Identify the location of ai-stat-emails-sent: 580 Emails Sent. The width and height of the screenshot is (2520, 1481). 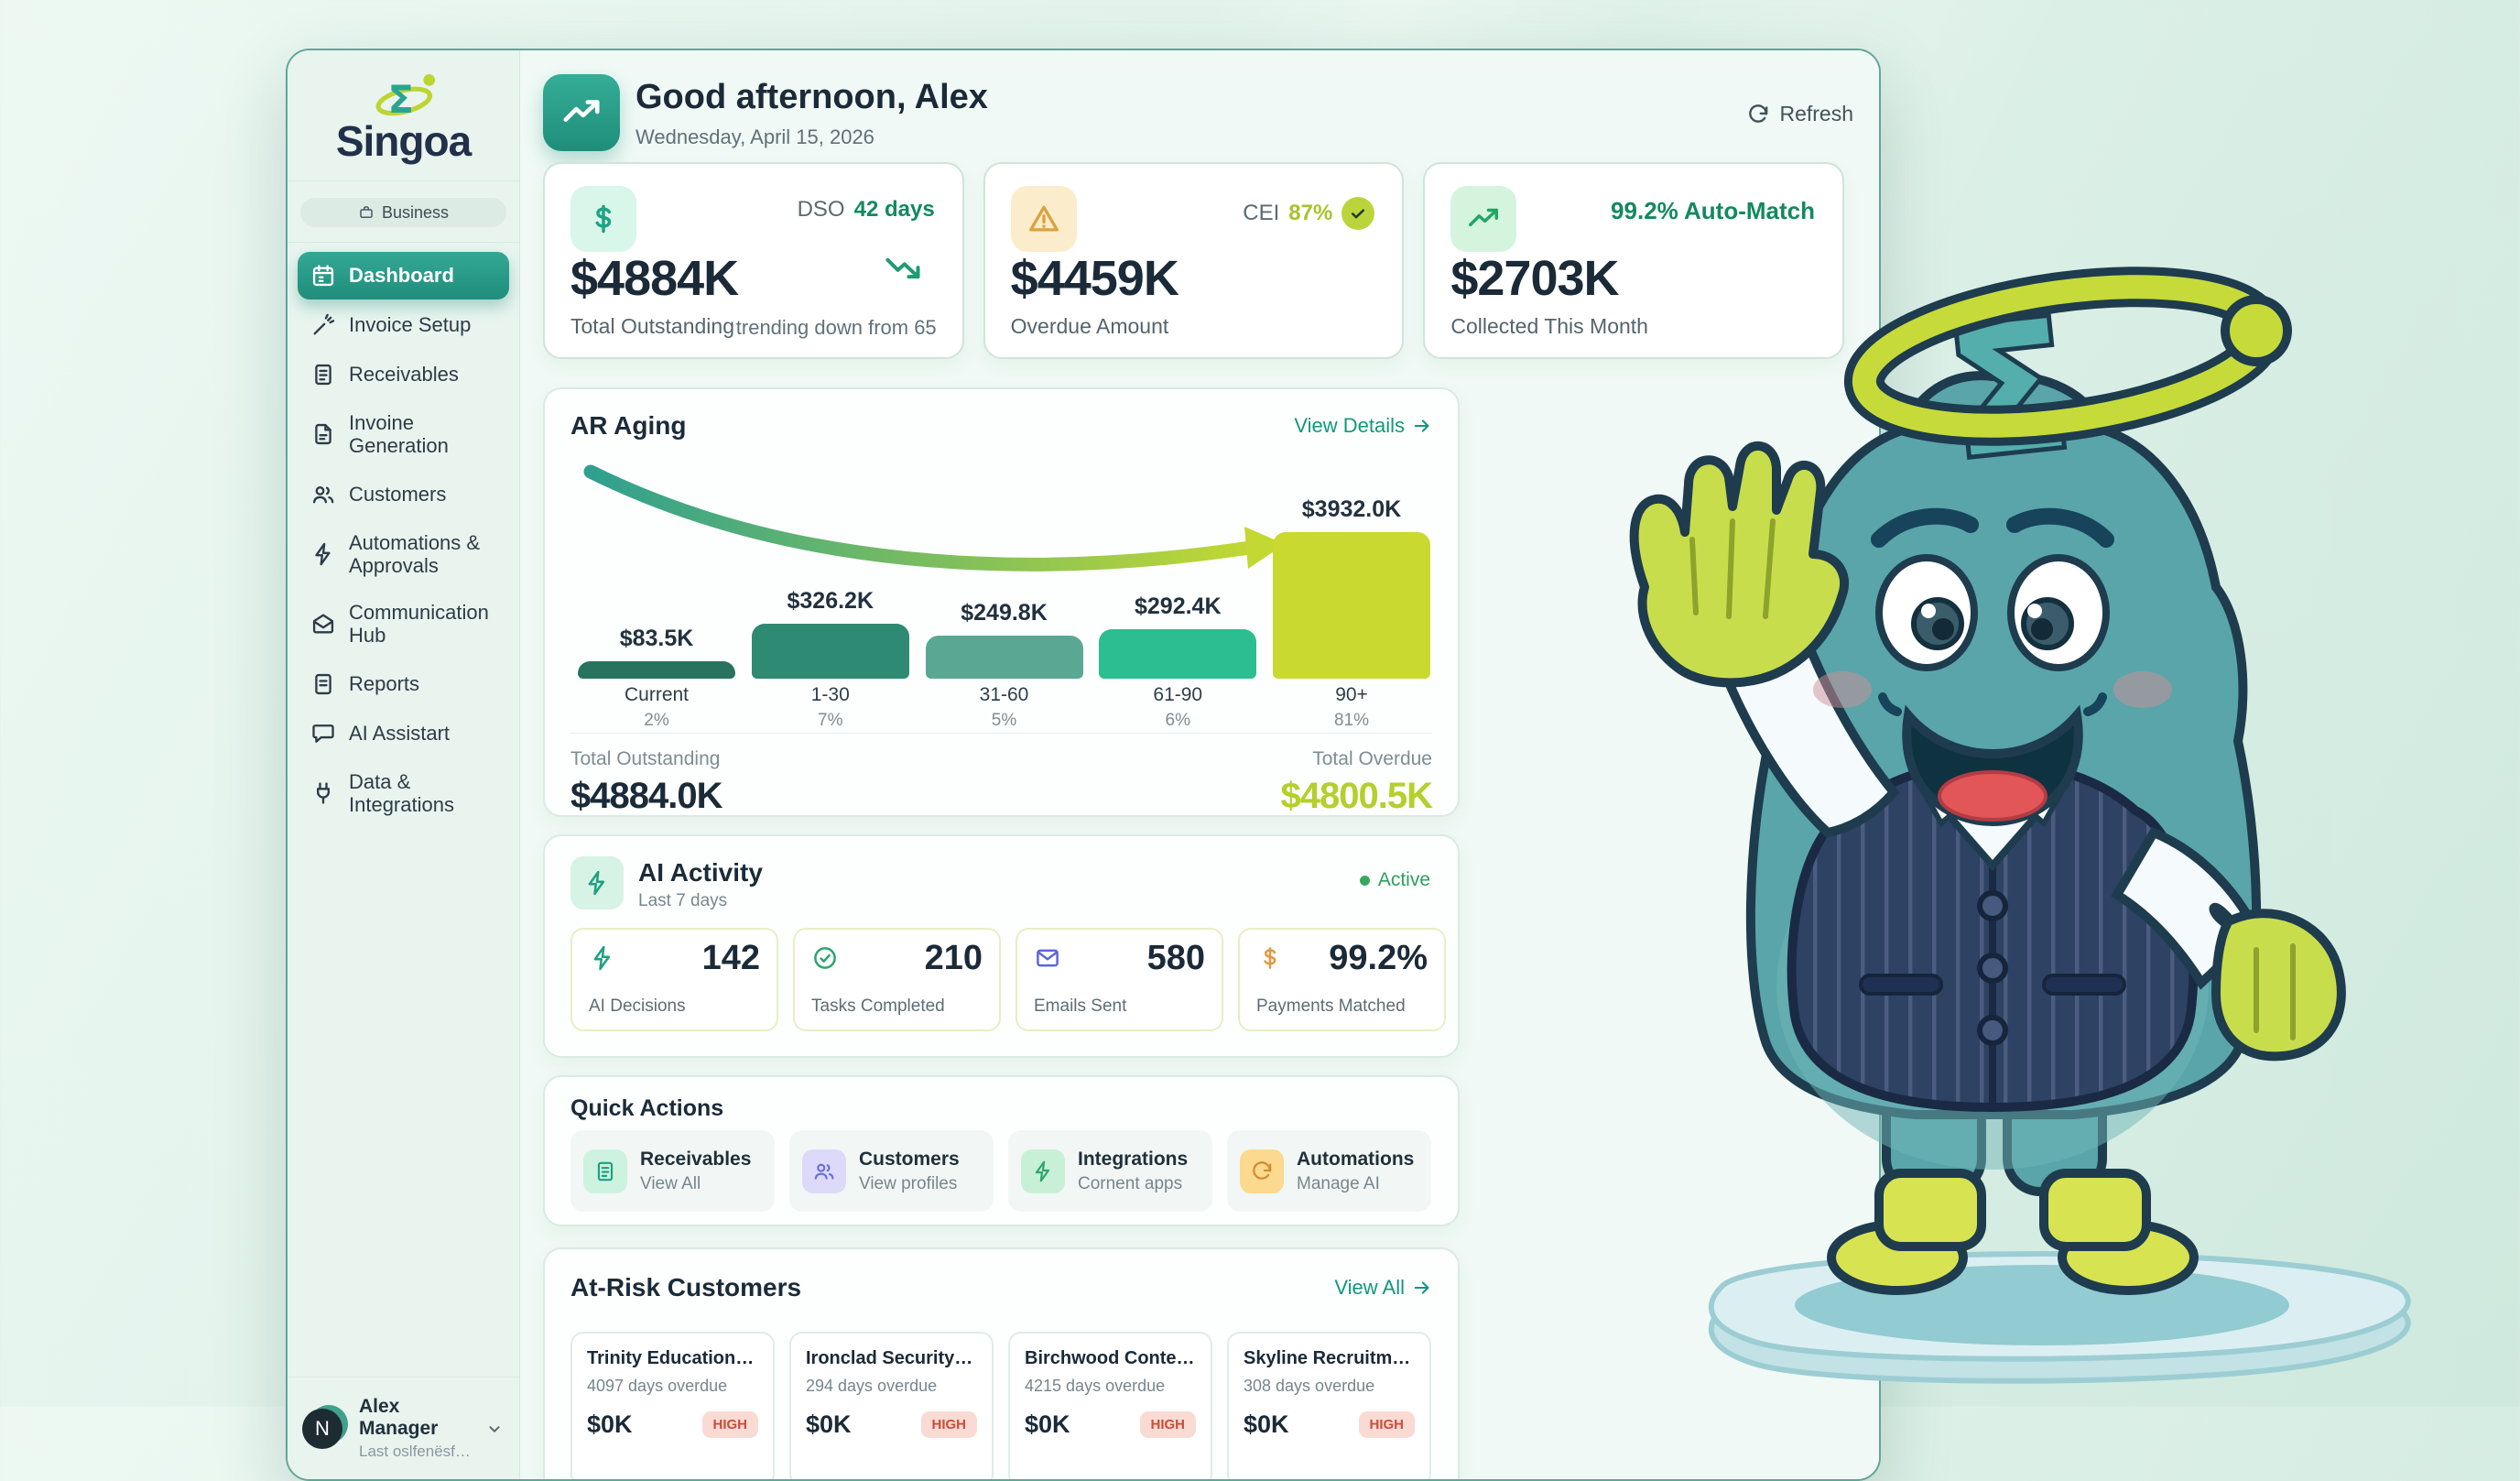
(1119, 979).